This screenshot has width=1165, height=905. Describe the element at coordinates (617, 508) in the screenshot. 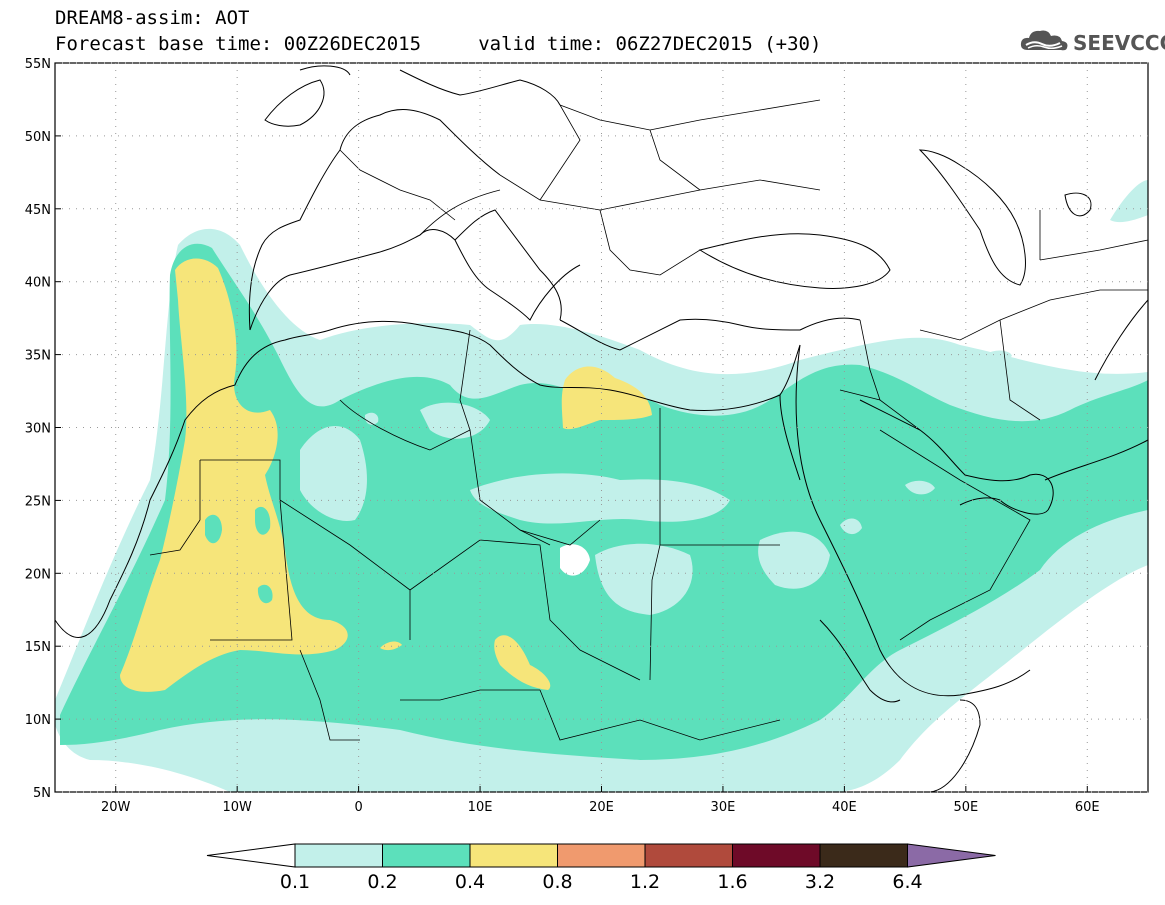

I see `aot-field-level-0.1-inner` at that location.